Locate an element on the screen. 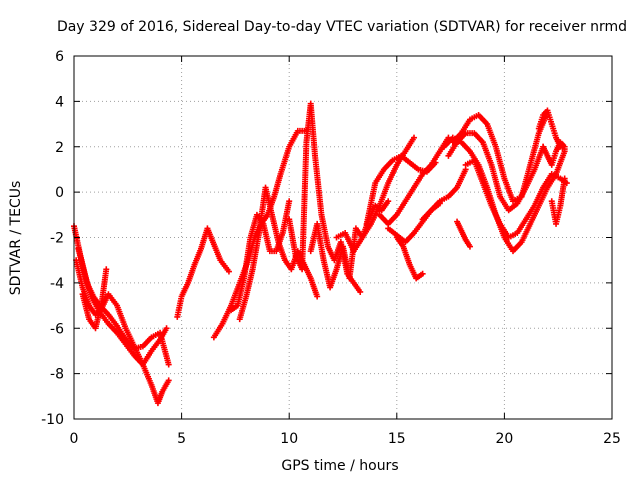 The height and width of the screenshot is (480, 640). y-tick-label: -8 is located at coordinates (57, 375).